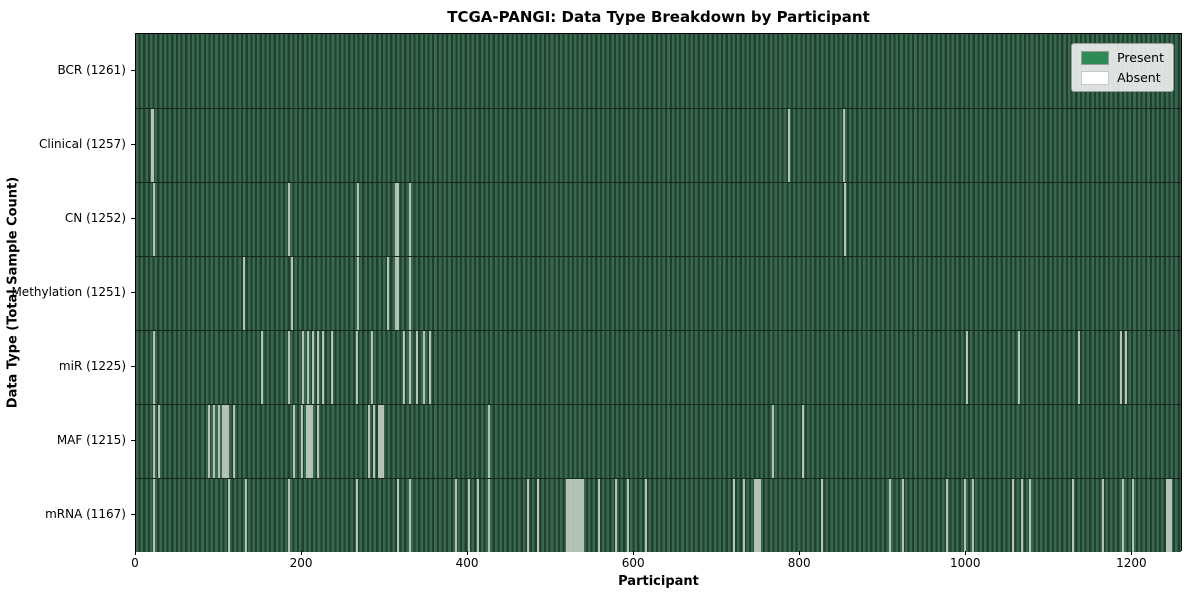 This screenshot has height=600, width=1200. What do you see at coordinates (658, 219) in the screenshot?
I see `datatype-row-CN` at bounding box center [658, 219].